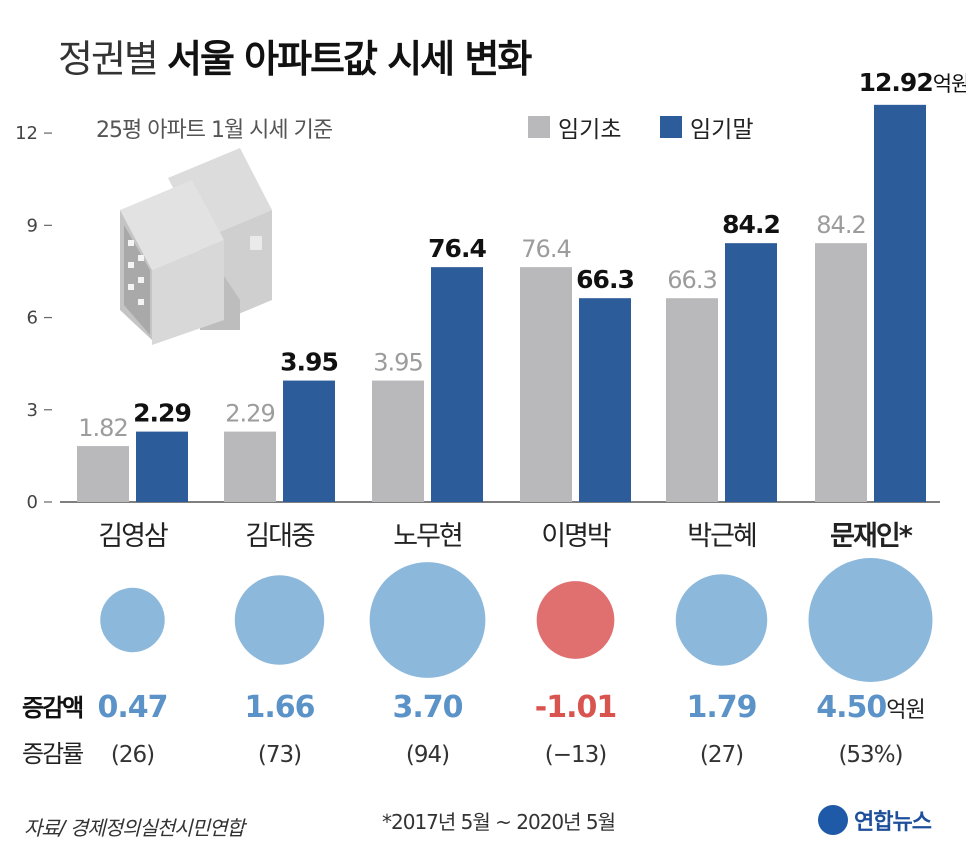 The width and height of the screenshot is (966, 852). I want to click on source-note: 자료/ 경제정의실천시민연합, so click(134, 828).